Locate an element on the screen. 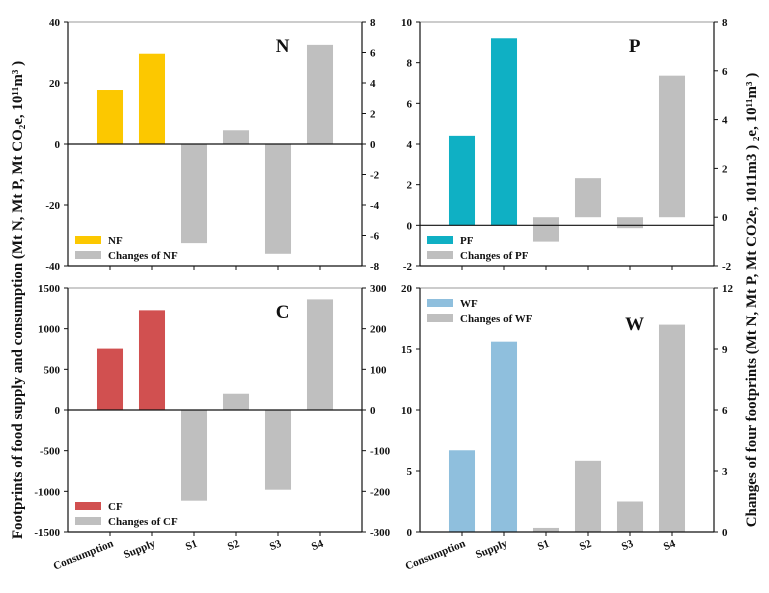 The image size is (769, 593). right-tick-label: -300 is located at coordinates (380, 533).